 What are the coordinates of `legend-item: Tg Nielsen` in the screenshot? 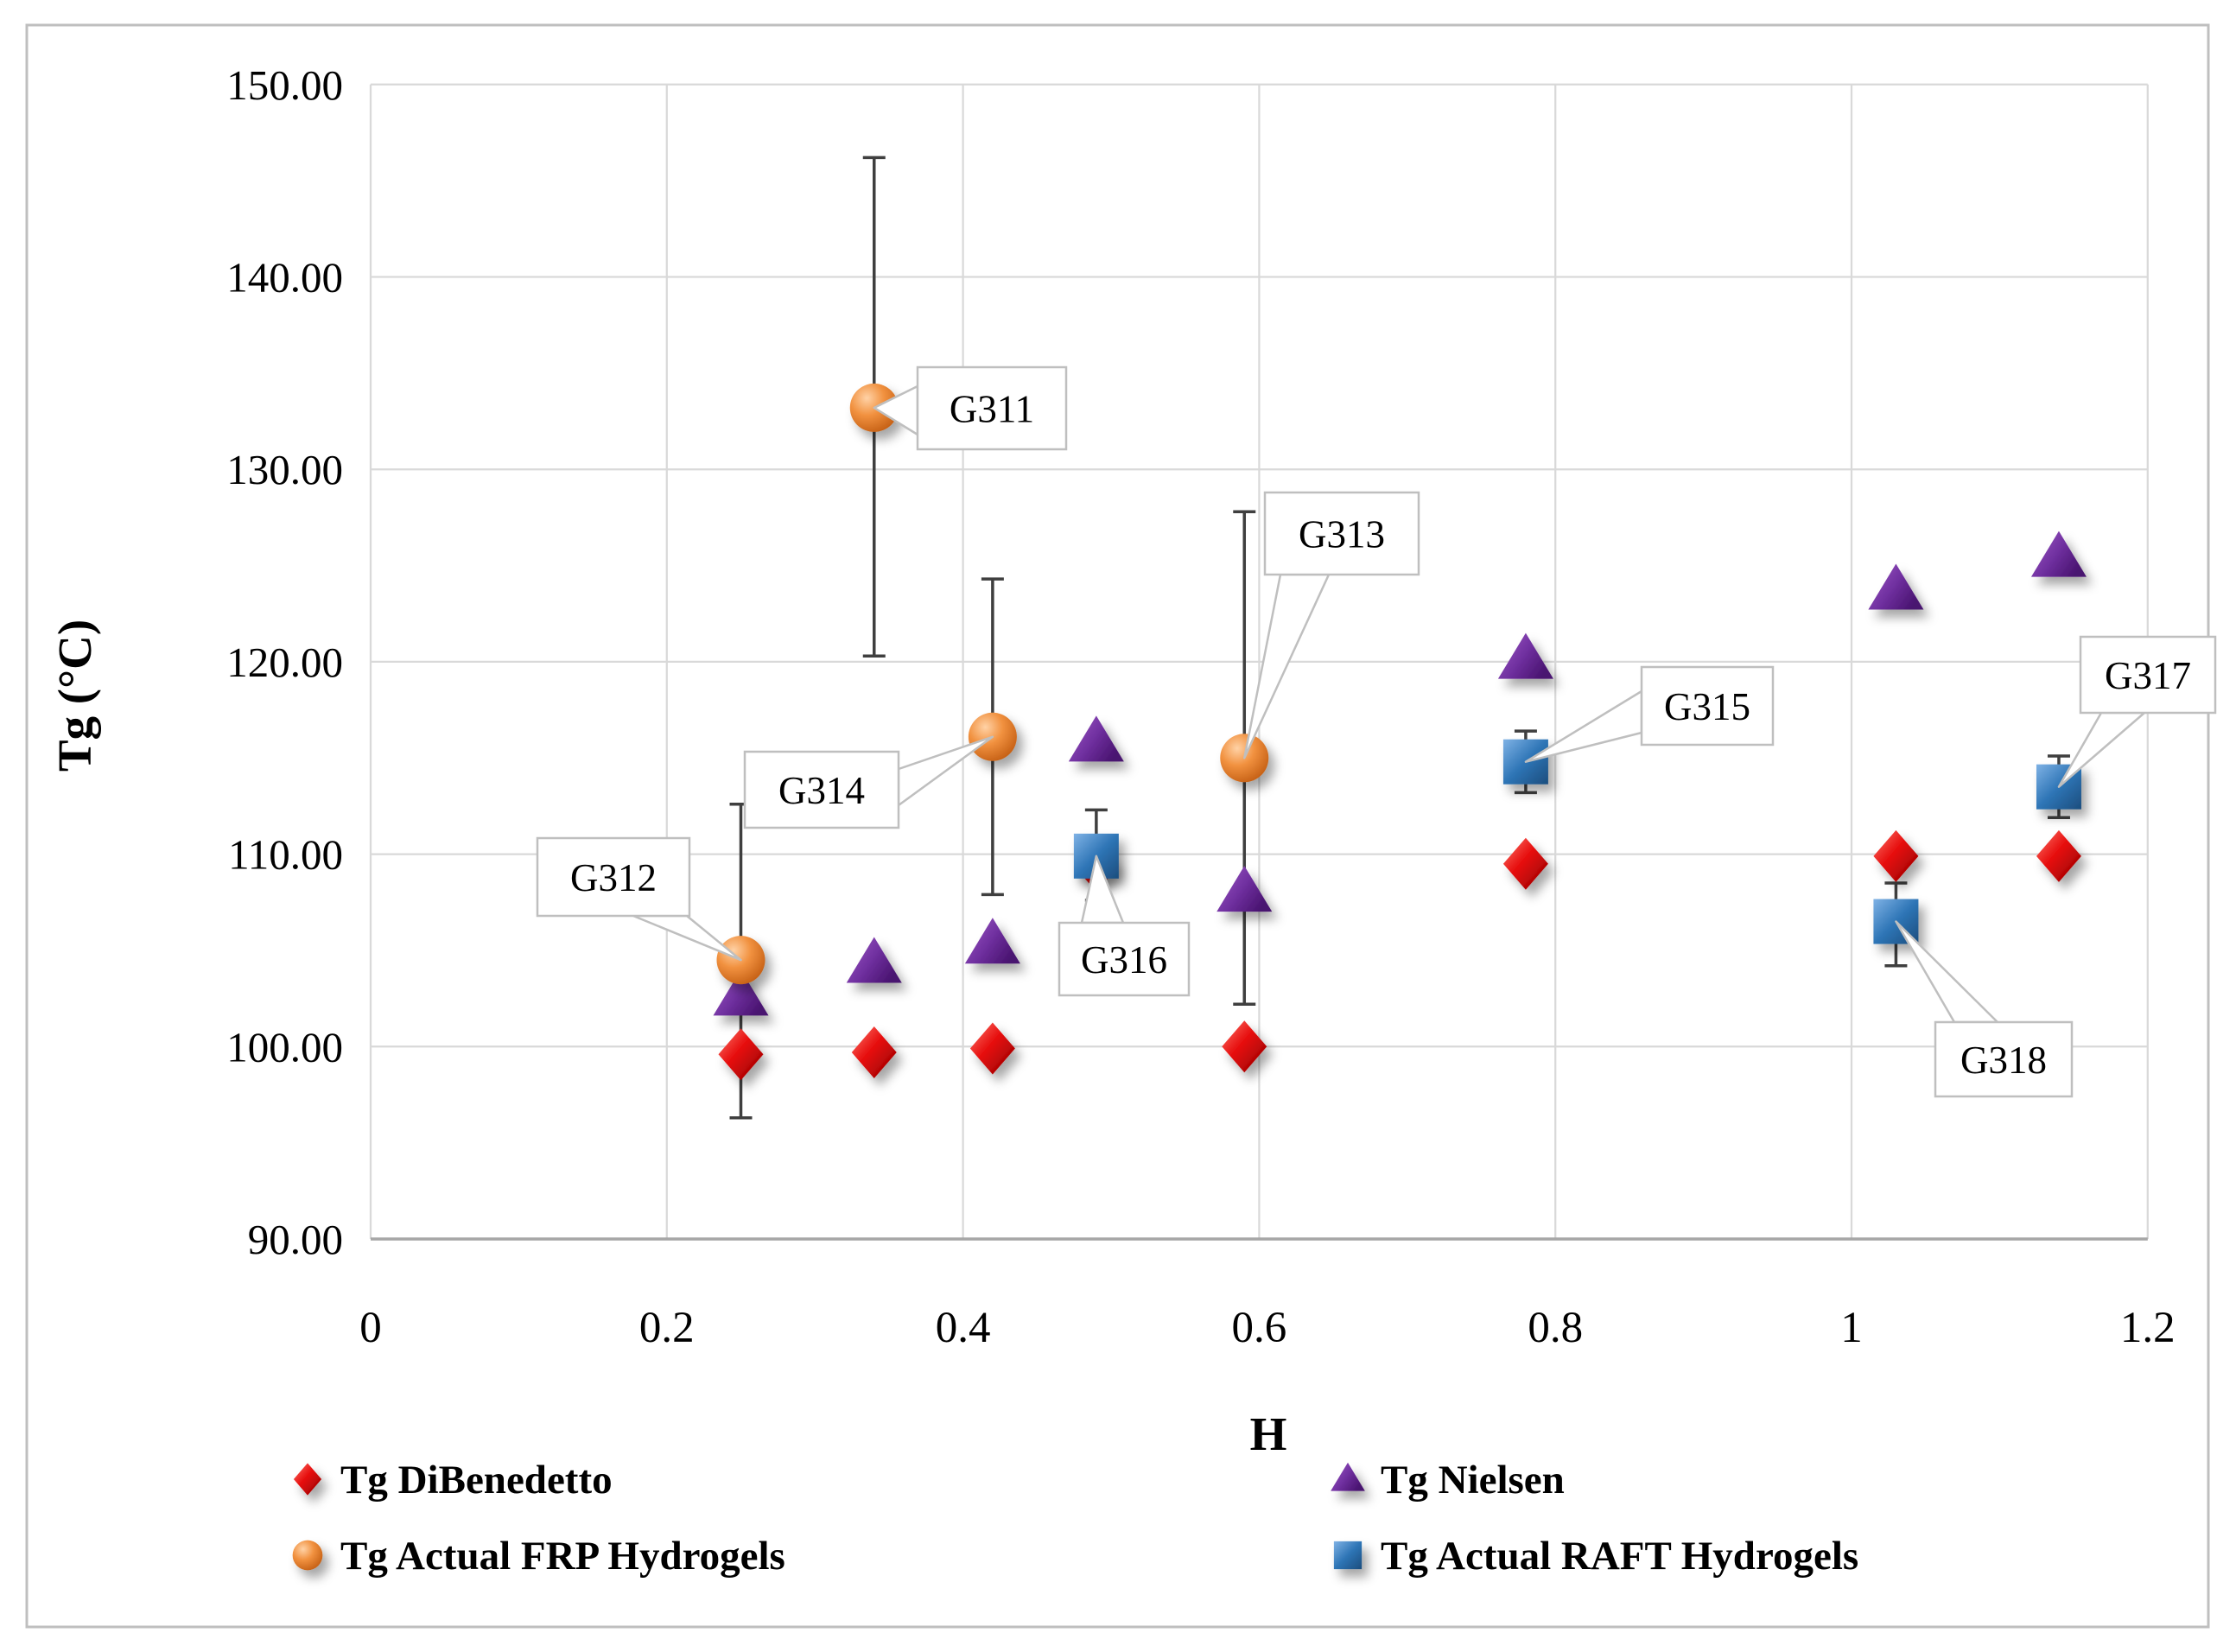 It's located at (1448, 1480).